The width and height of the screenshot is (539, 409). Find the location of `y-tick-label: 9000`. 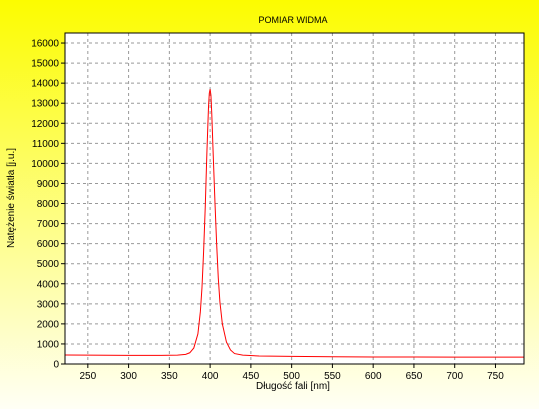

y-tick-label: 9000 is located at coordinates (48, 184).